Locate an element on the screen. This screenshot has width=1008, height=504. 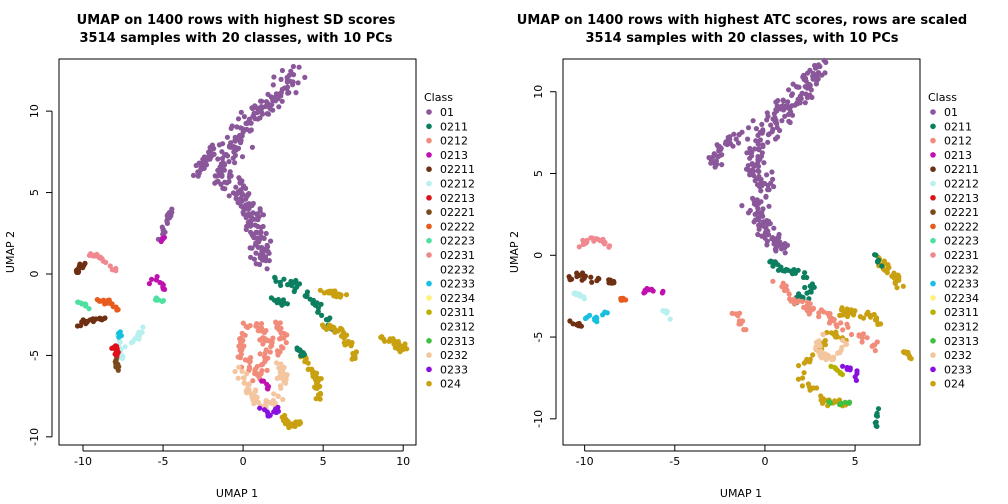
y-tick-label: -10 is located at coordinates (538, 419).